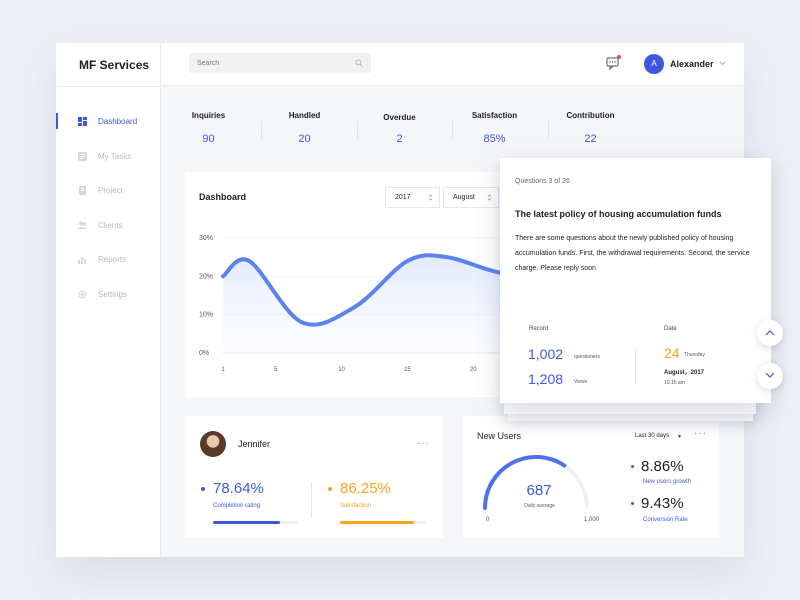 The image size is (800, 600). Describe the element at coordinates (114, 65) in the screenshot. I see `brand-name: MF Services` at that location.